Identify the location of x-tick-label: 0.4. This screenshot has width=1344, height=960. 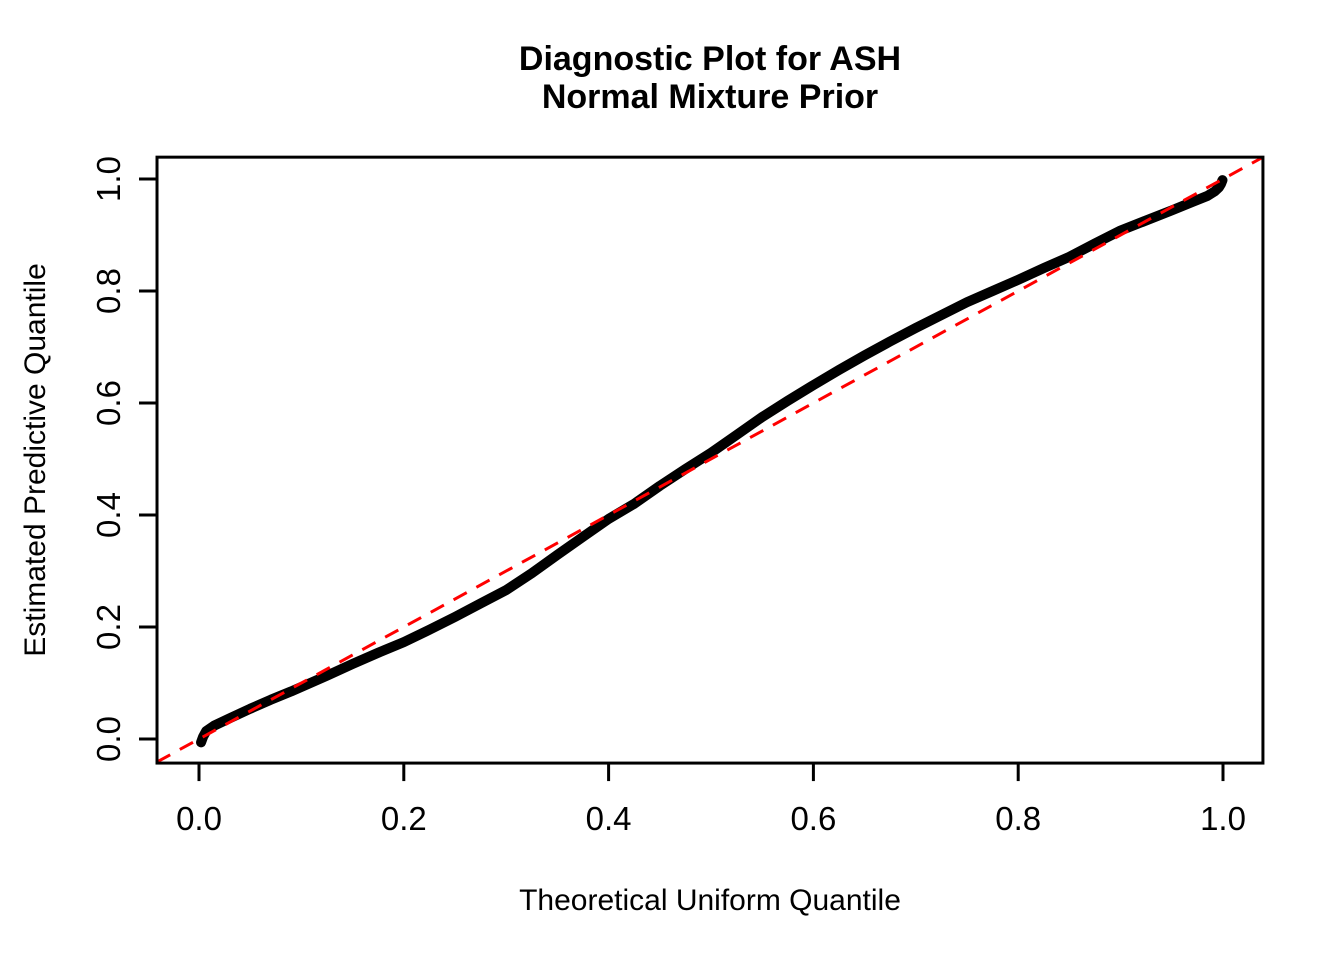
(609, 818).